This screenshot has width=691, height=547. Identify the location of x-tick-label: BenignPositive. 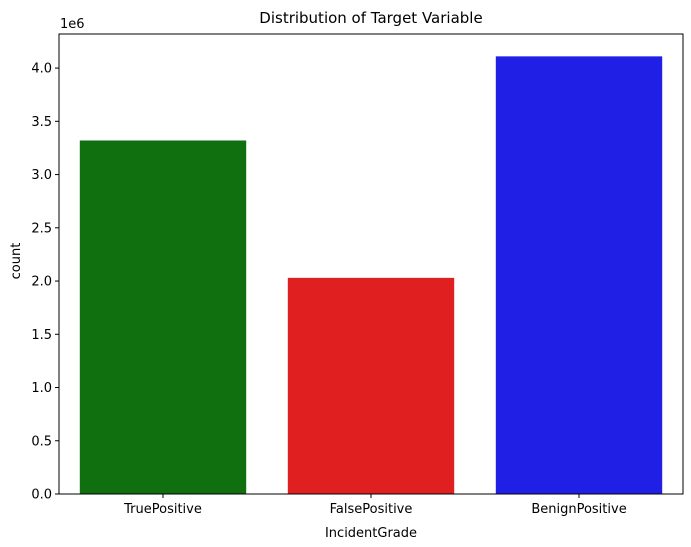
(578, 509).